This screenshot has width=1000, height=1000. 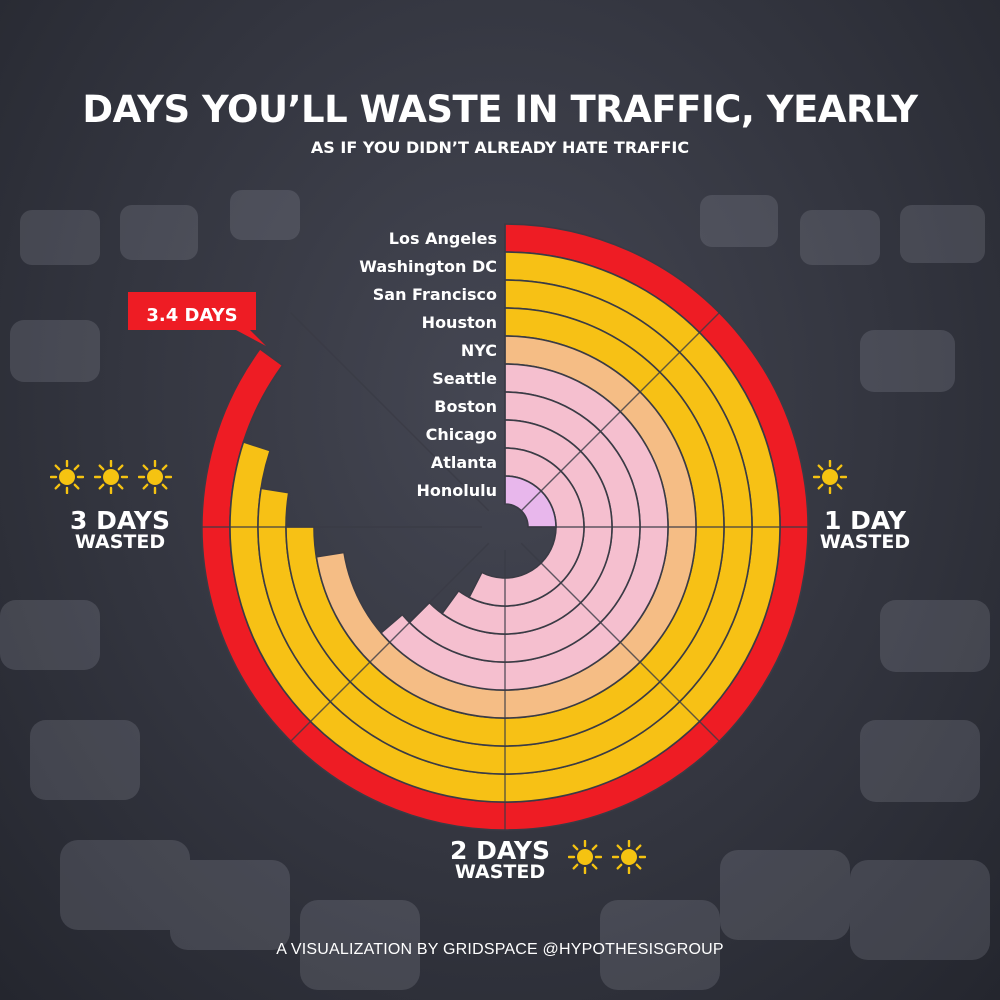 I want to click on two-days-label-big: 2 DAYS, so click(x=500, y=850).